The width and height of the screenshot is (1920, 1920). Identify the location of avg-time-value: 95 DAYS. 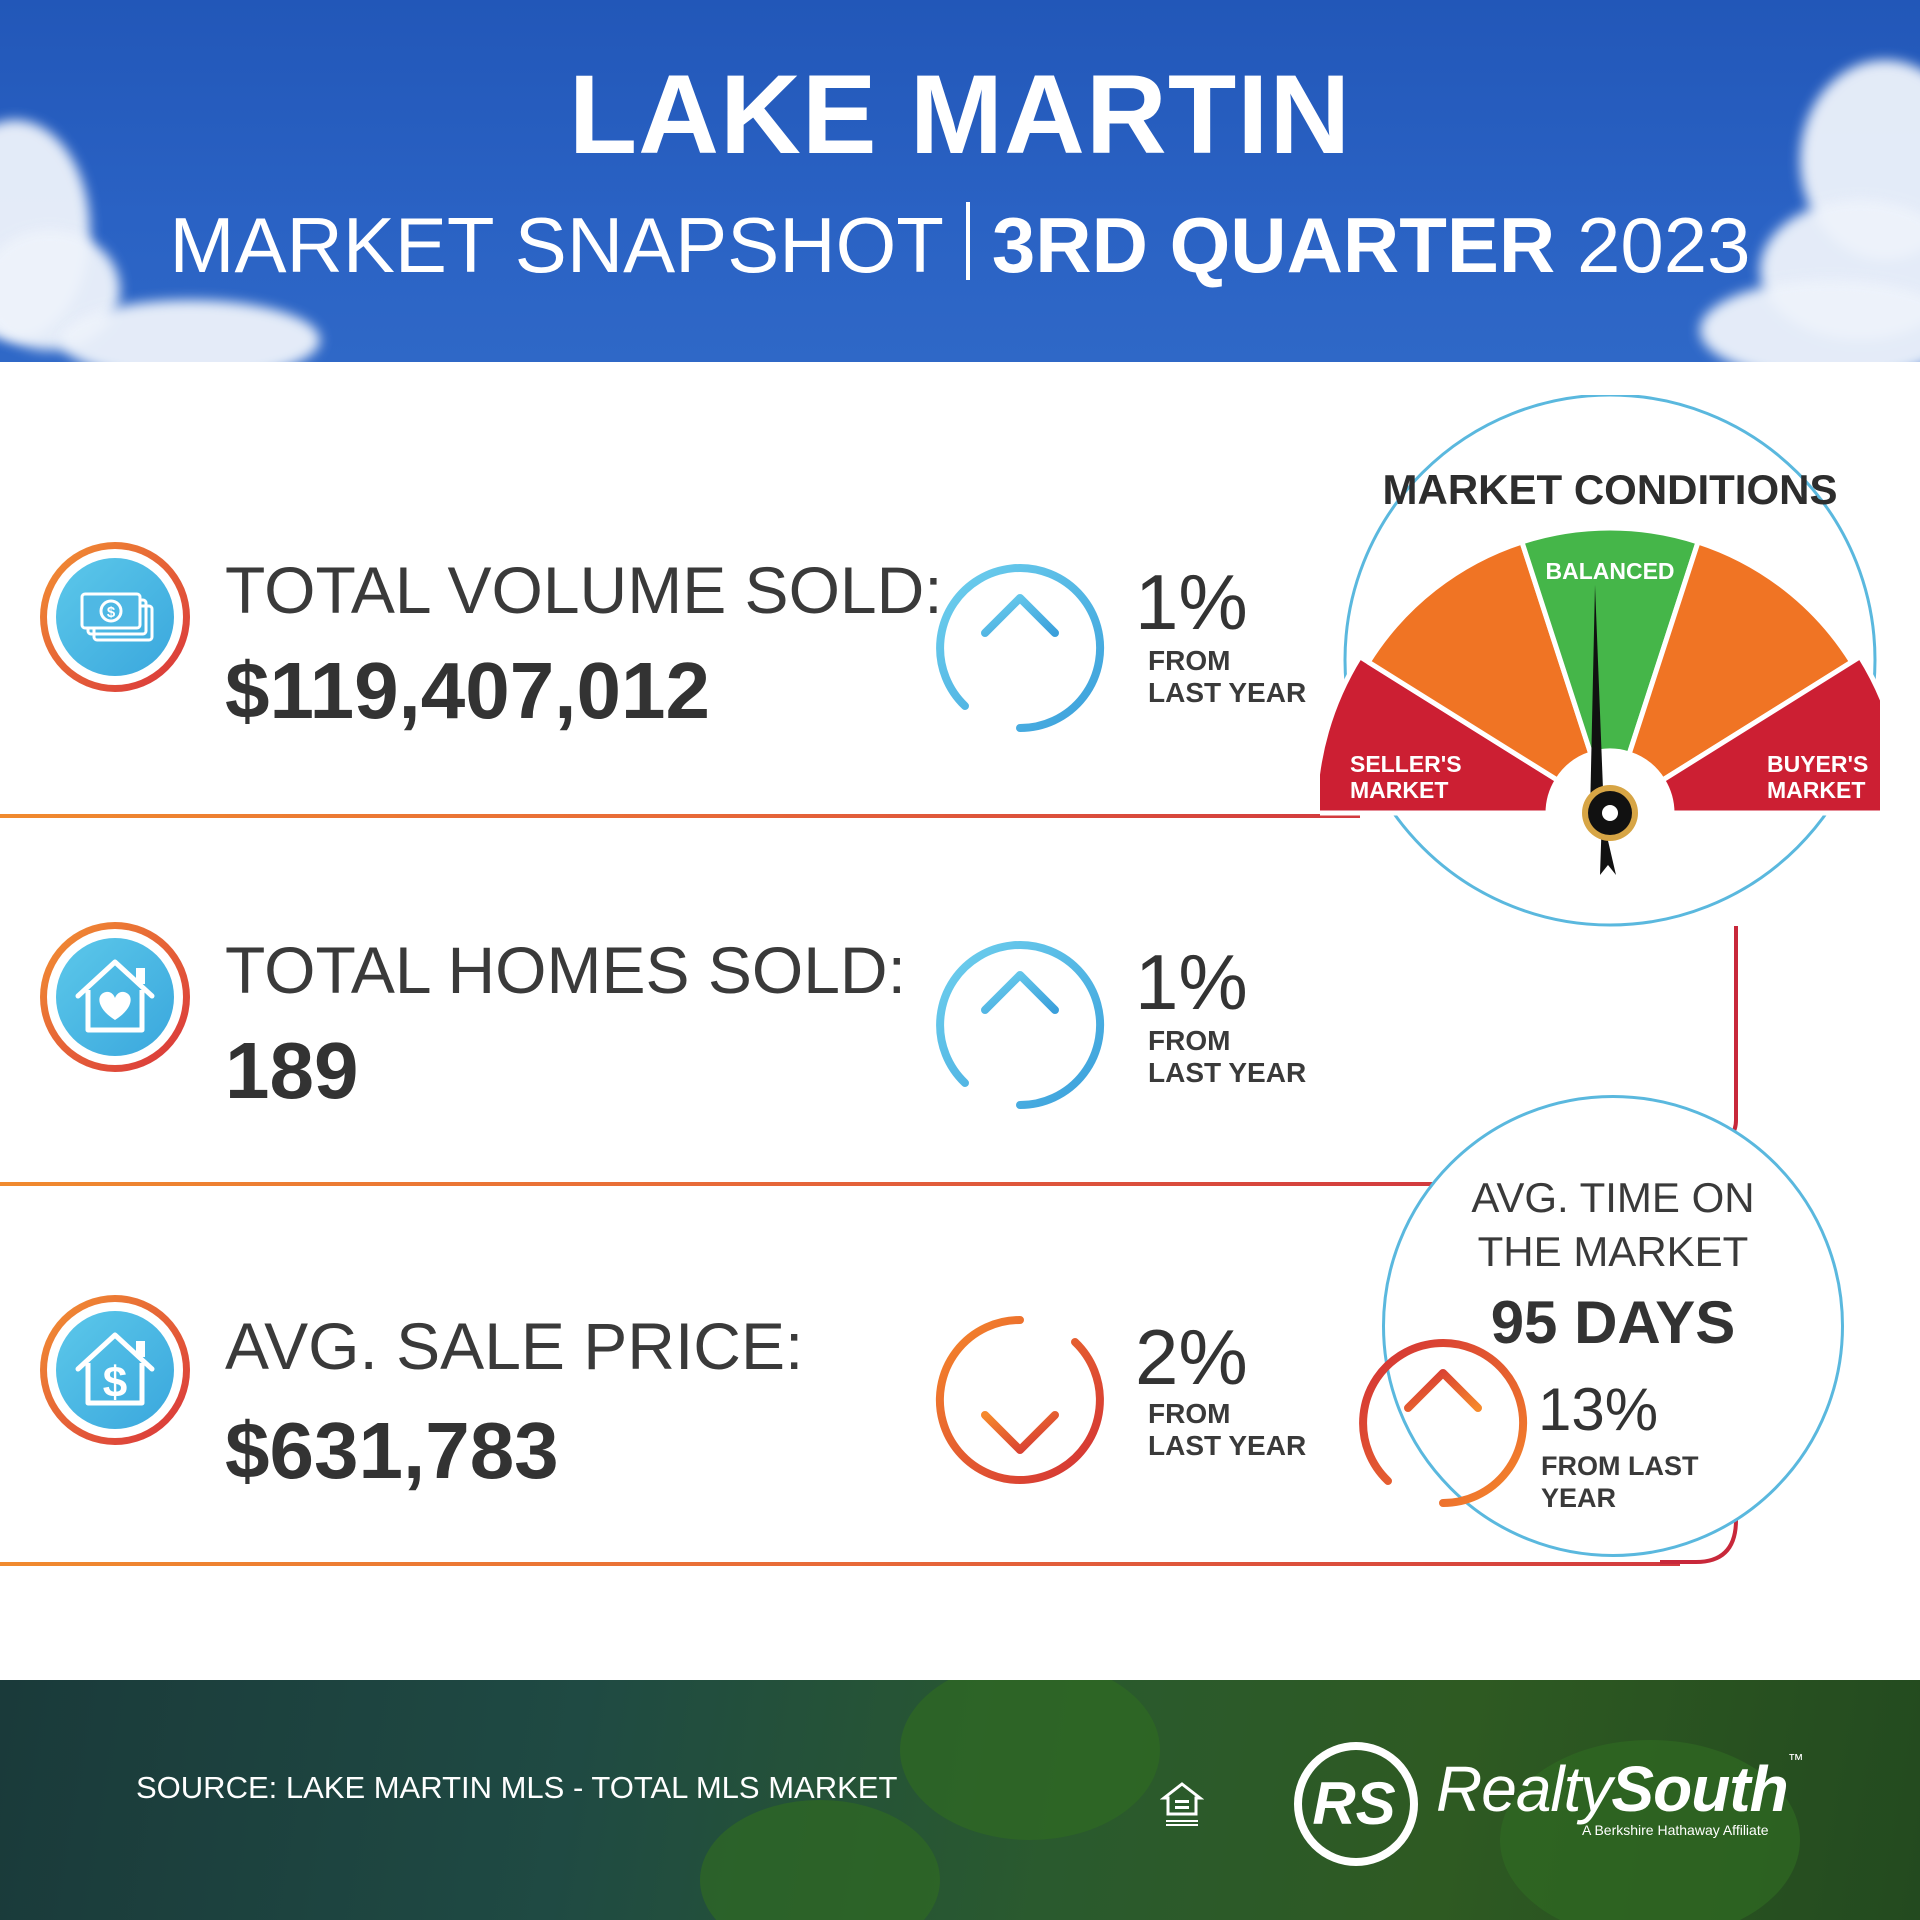
(1613, 1322).